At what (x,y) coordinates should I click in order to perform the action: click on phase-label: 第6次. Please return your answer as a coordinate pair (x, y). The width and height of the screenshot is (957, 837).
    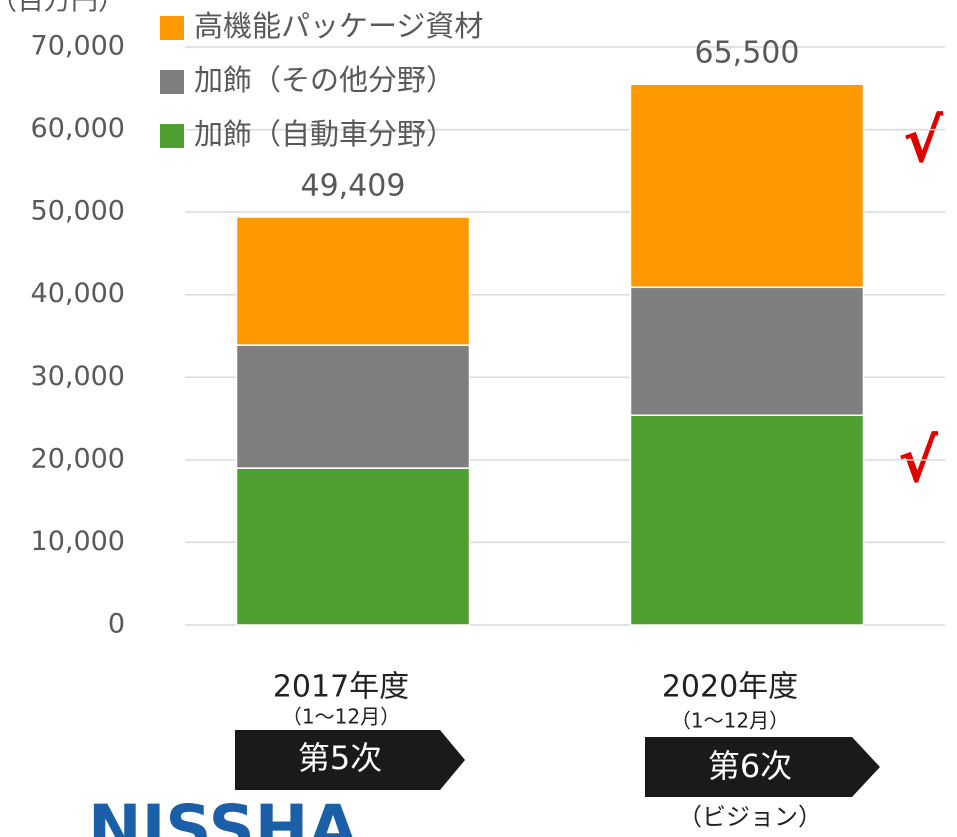
    Looking at the image, I should click on (750, 766).